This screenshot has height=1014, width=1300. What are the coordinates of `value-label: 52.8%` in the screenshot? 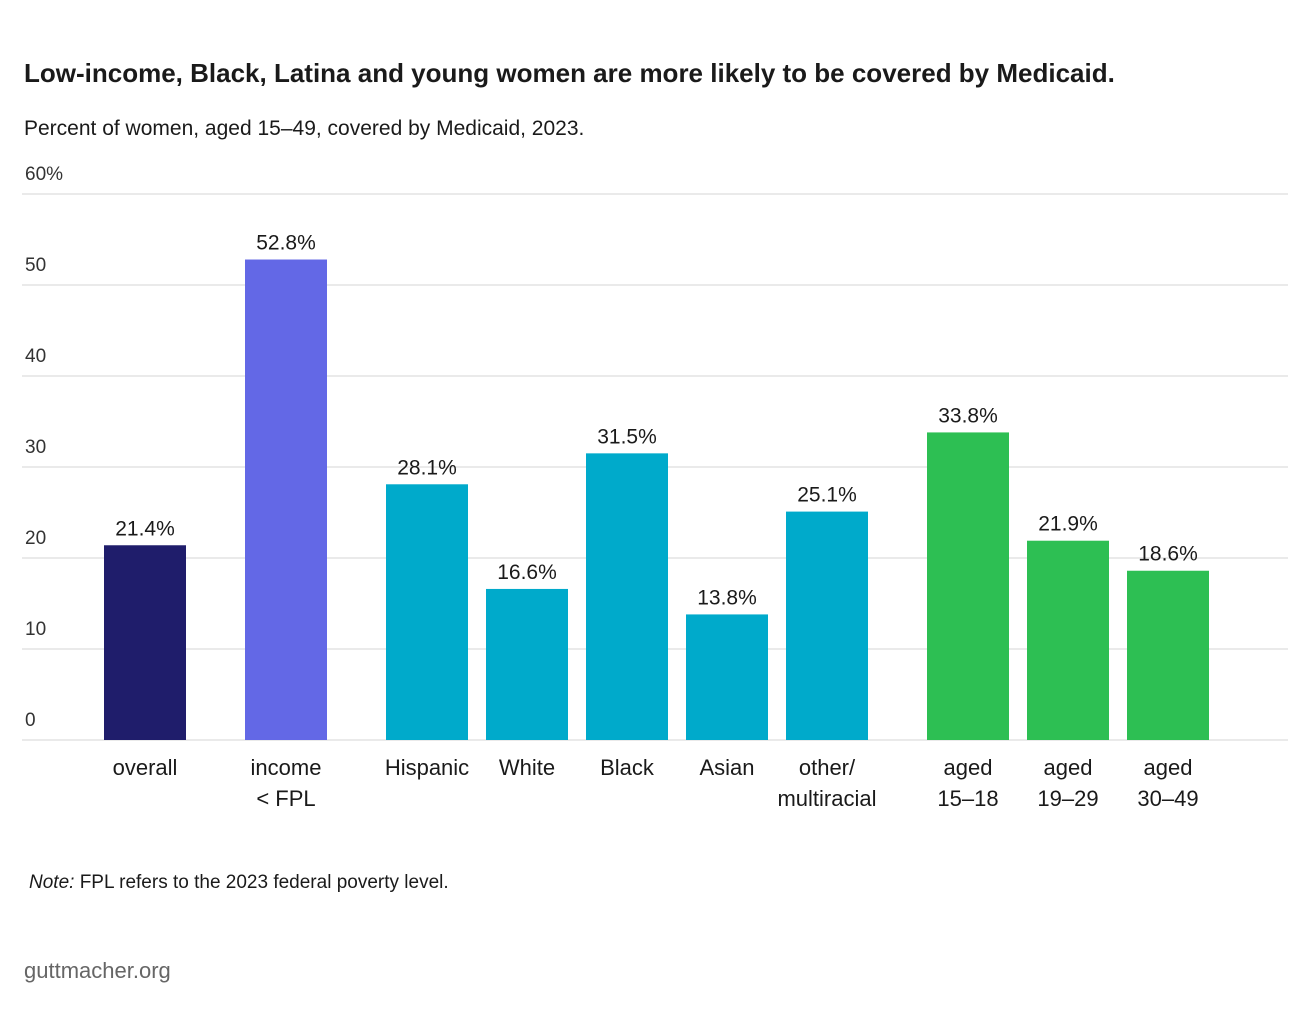 It's located at (286, 243).